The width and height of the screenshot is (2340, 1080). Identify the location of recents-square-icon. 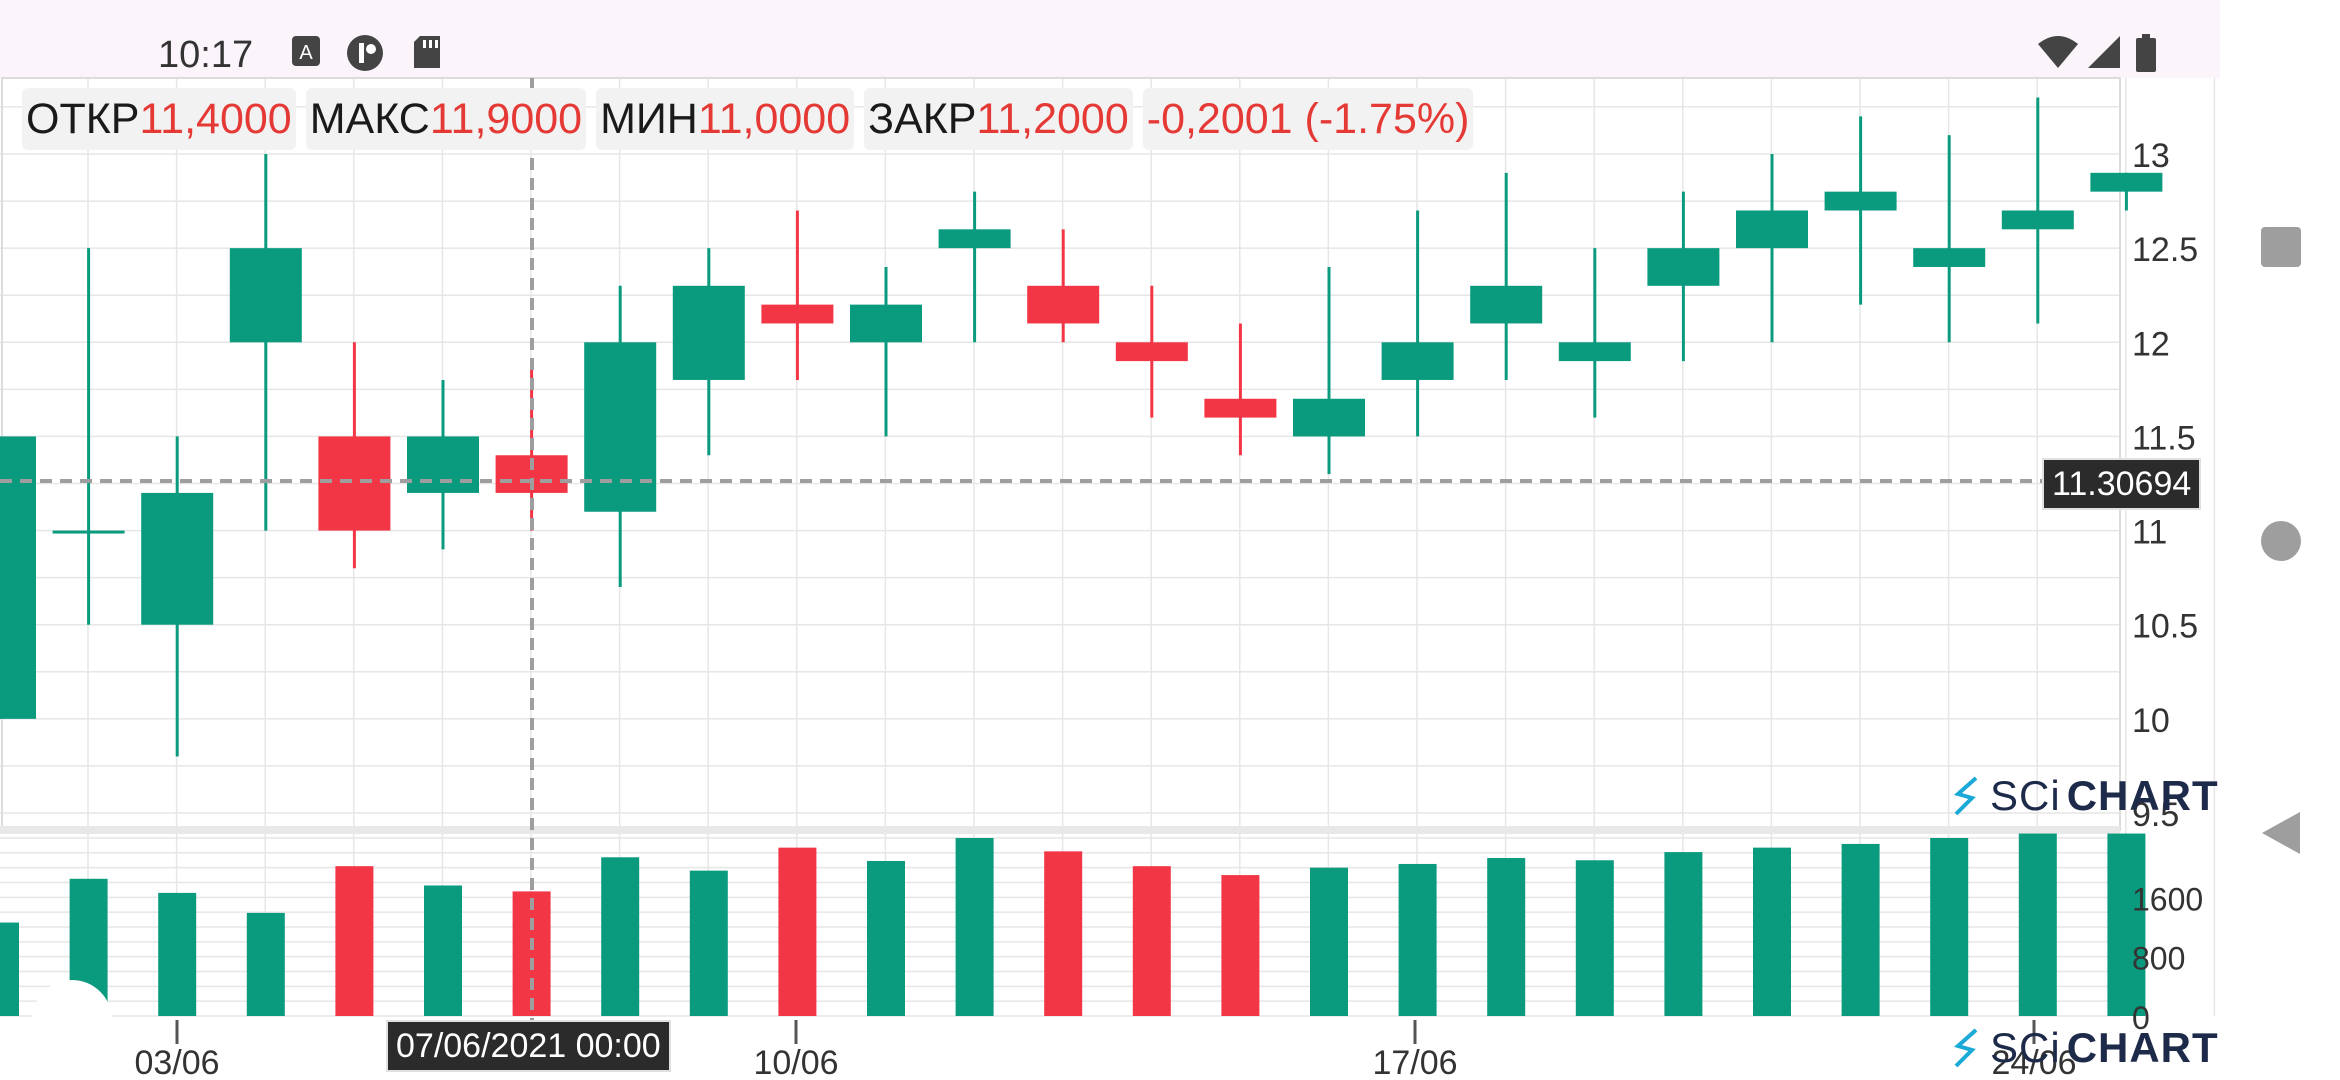
(2281, 249).